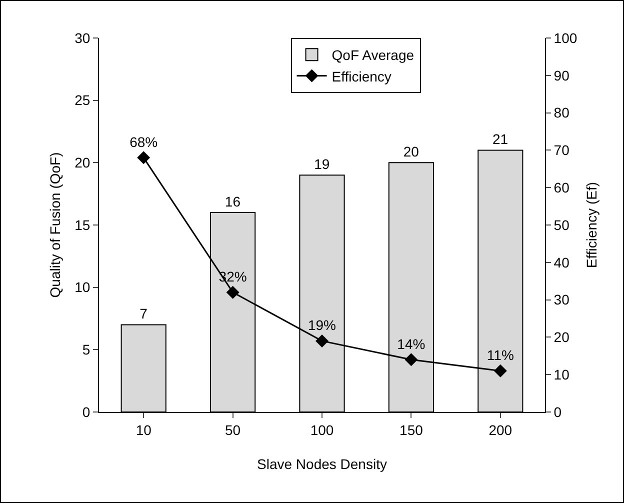 Image resolution: width=624 pixels, height=503 pixels. Describe the element at coordinates (362, 76) in the screenshot. I see `legend-label: Efficiency` at that location.